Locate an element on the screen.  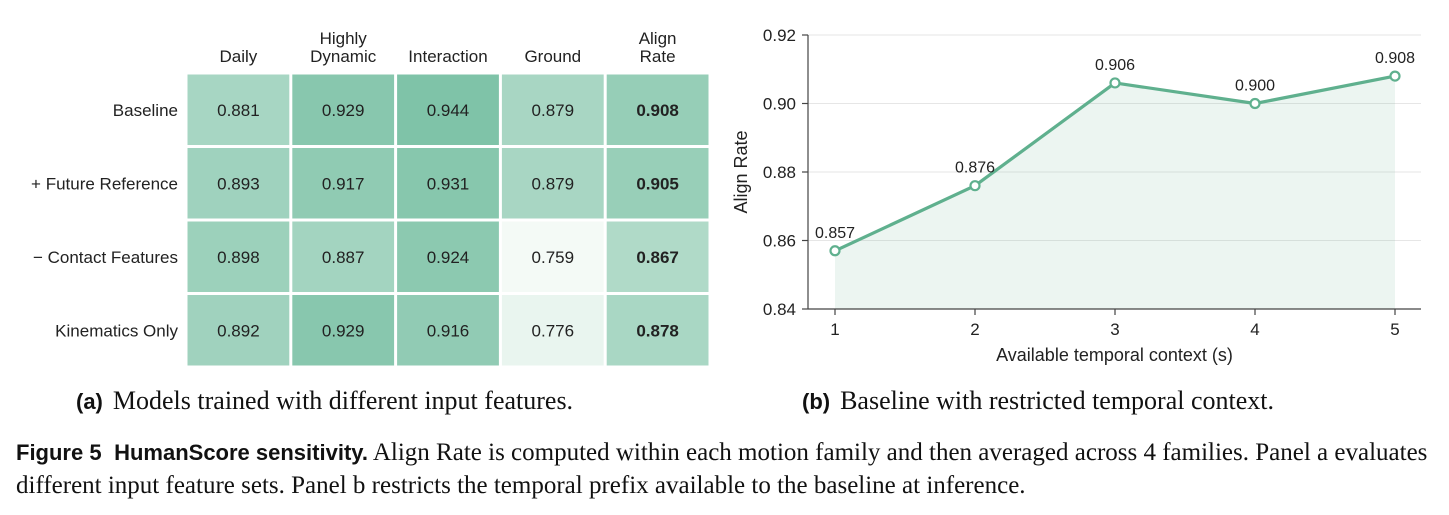
y-axis-label: Align Rate is located at coordinates (741, 171).